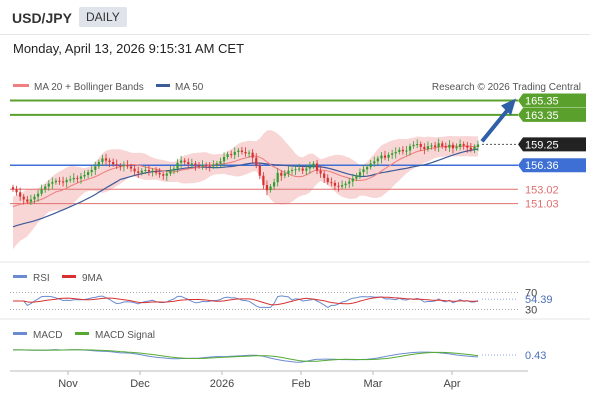 This screenshot has height=400, width=590. What do you see at coordinates (69, 276) in the screenshot?
I see `rsi-ma-legend-swatch` at bounding box center [69, 276].